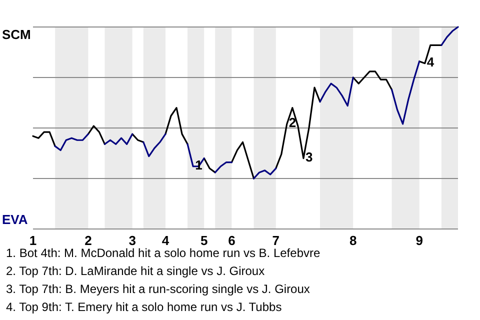 This screenshot has height=320, width=480. What do you see at coordinates (204, 240) in the screenshot?
I see `x-tick-label: 5` at bounding box center [204, 240].